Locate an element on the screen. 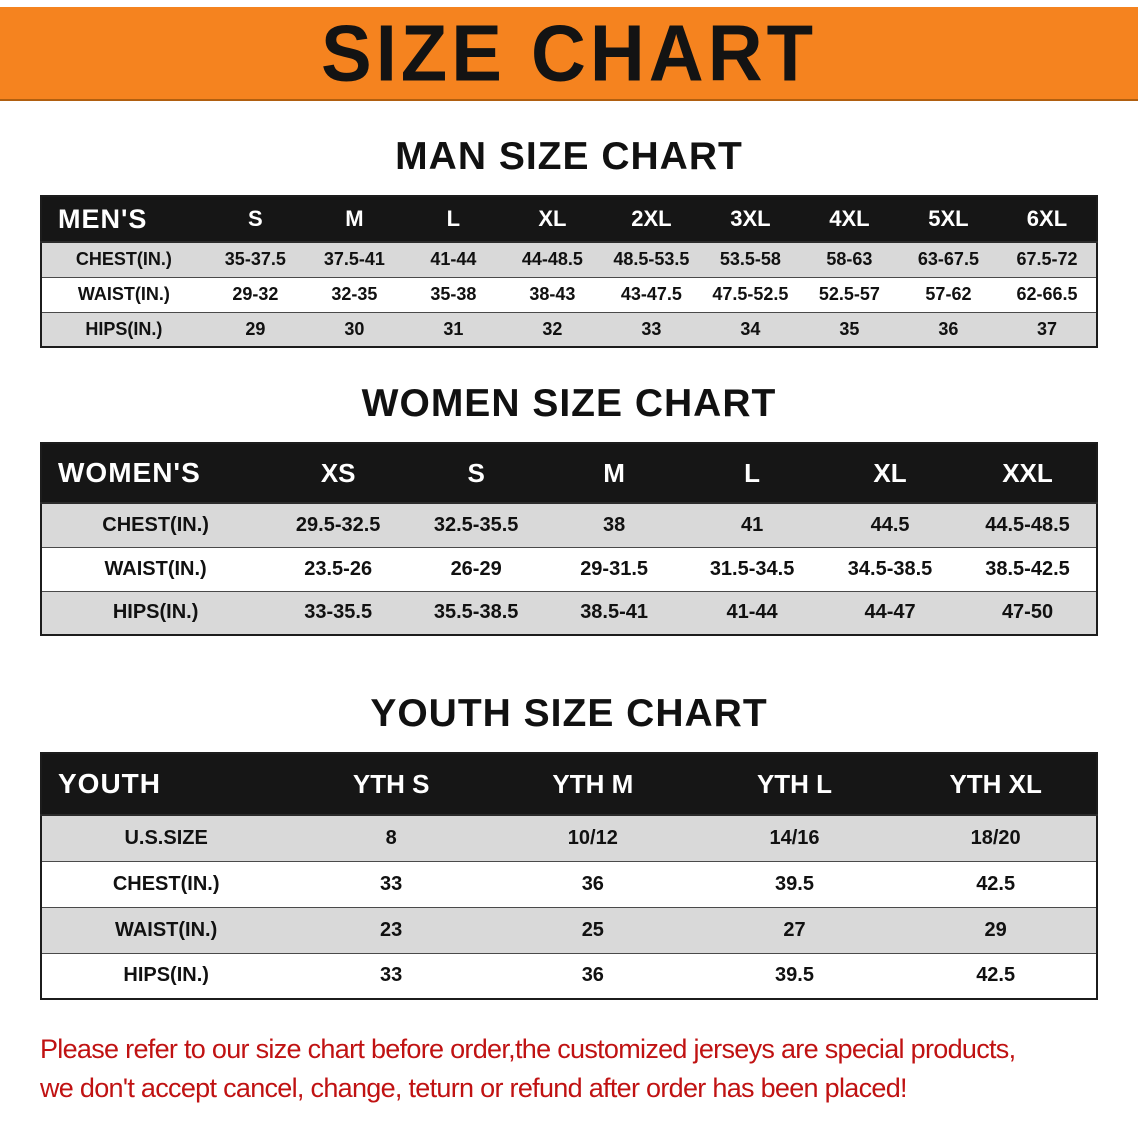 The image size is (1138, 1132). table-cell: 32-35 is located at coordinates (354, 294).